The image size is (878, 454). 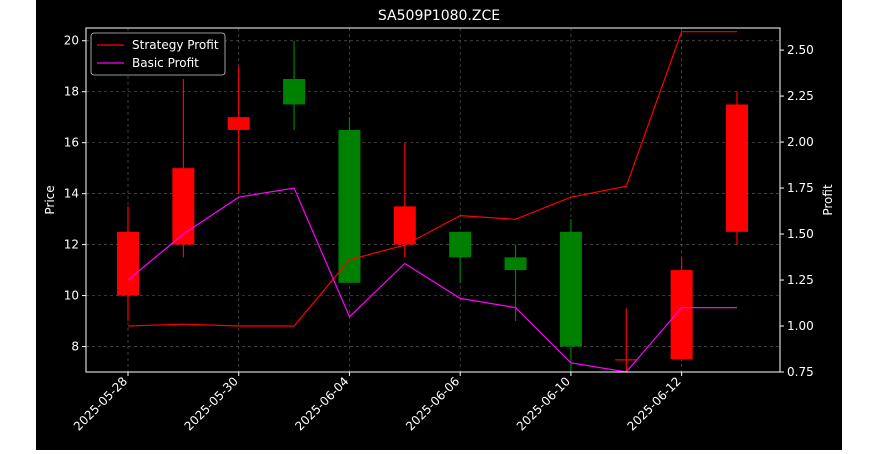 I want to click on legend: Strategy Profit Basic Profit, so click(x=158, y=54).